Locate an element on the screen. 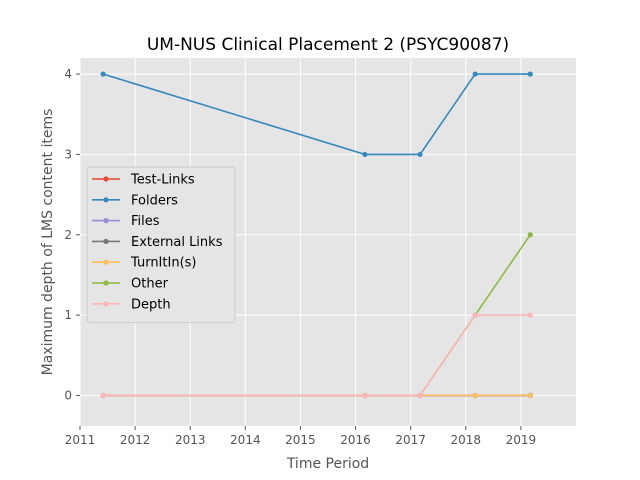 The height and width of the screenshot is (480, 640). y-tick-label: 4 is located at coordinates (68, 74).